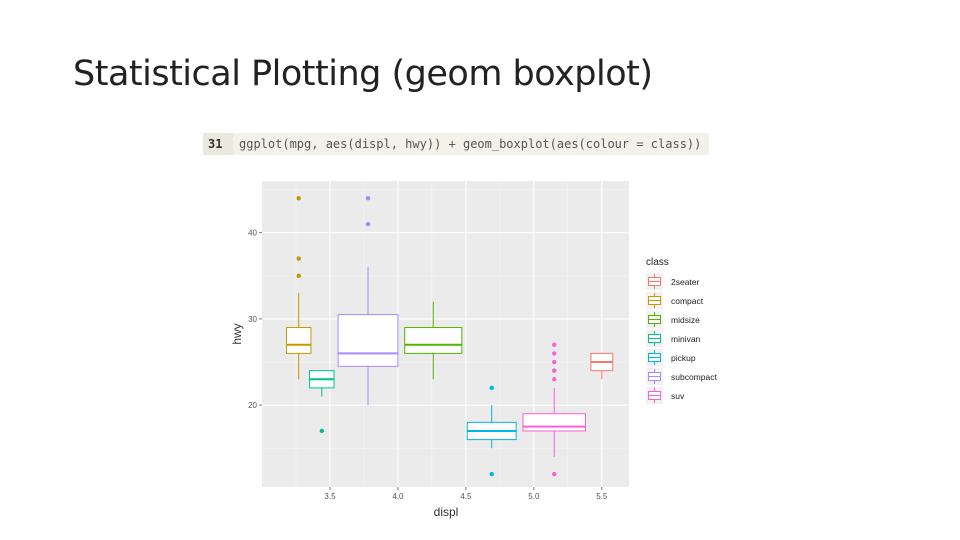 This screenshot has width=960, height=540. Describe the element at coordinates (694, 377) in the screenshot. I see `legend-label: subcompact` at that location.